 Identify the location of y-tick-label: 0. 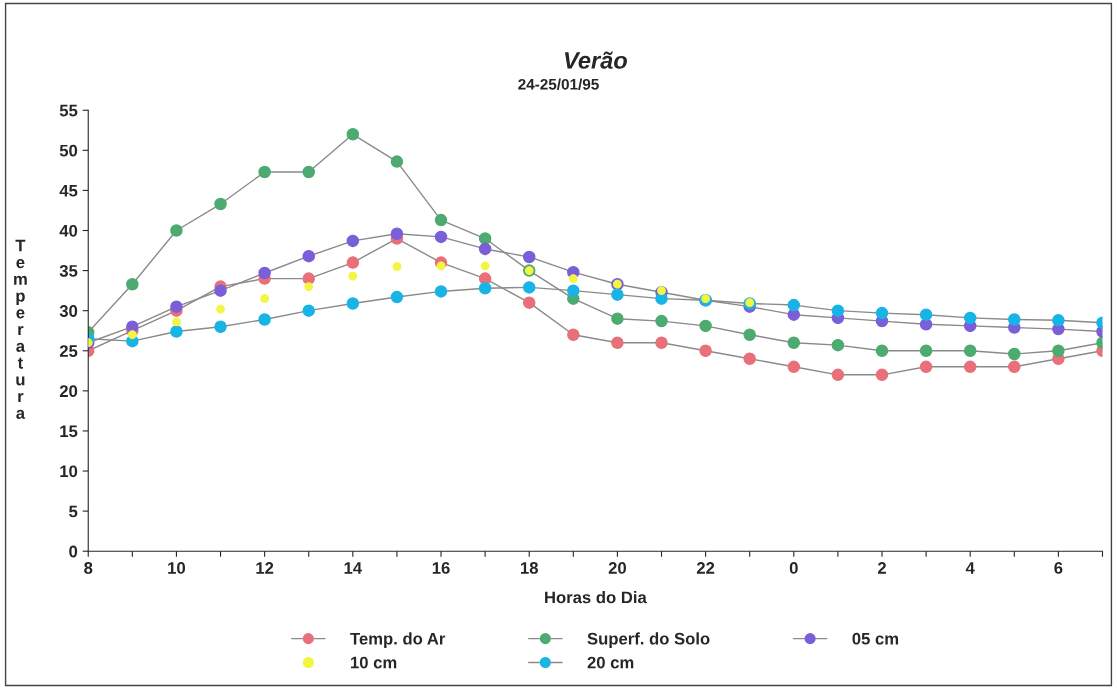
(73, 551).